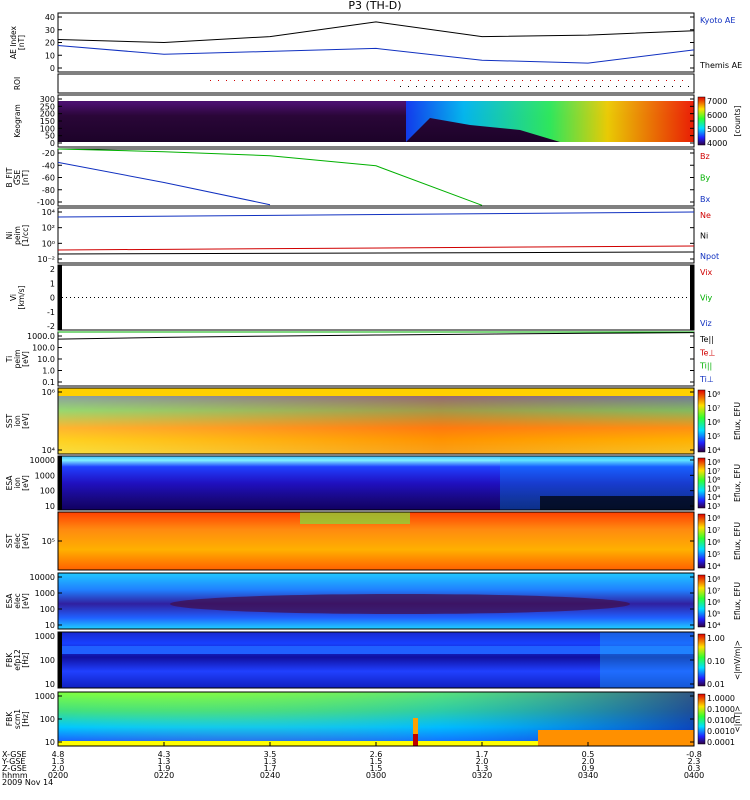 Image resolution: width=750 pixels, height=800 pixels. Describe the element at coordinates (25, 660) in the screenshot. I see `ylabel-fbk_e: [Hz]` at that location.